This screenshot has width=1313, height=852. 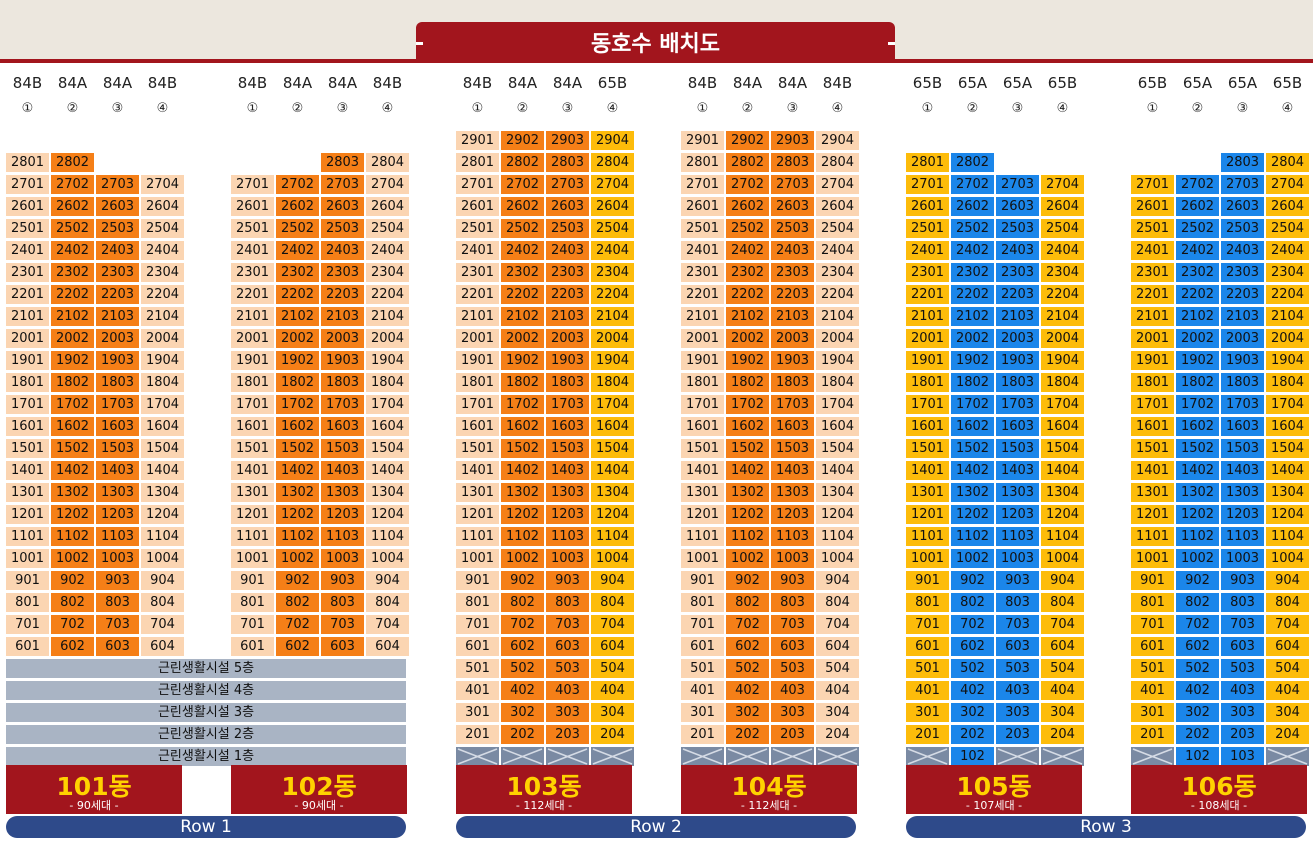 I want to click on unit-cell: 2602, so click(x=297, y=206).